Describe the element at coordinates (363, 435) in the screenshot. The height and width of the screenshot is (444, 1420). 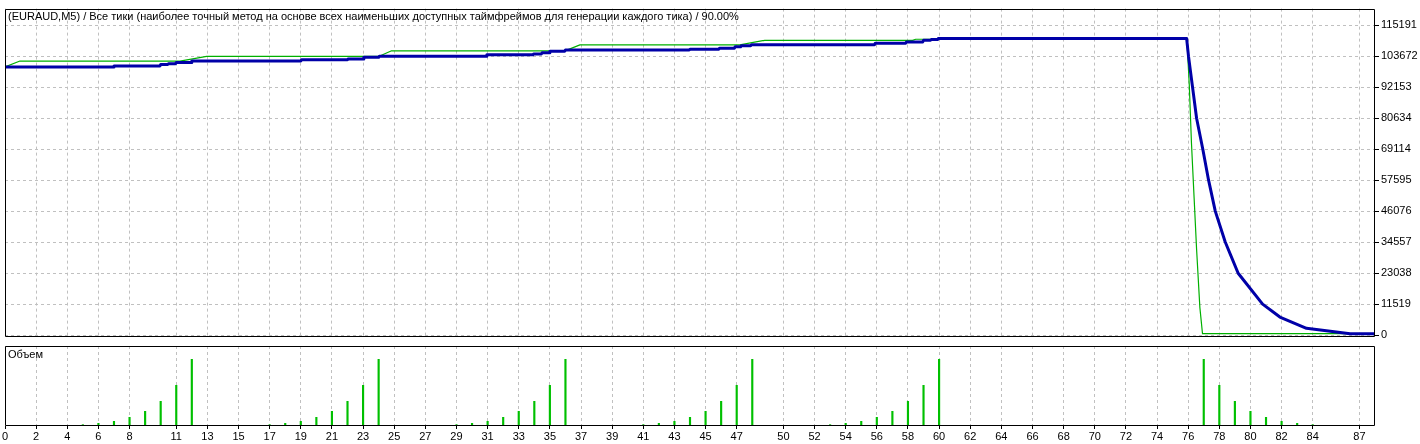
I see `x-tick-label: 23` at that location.